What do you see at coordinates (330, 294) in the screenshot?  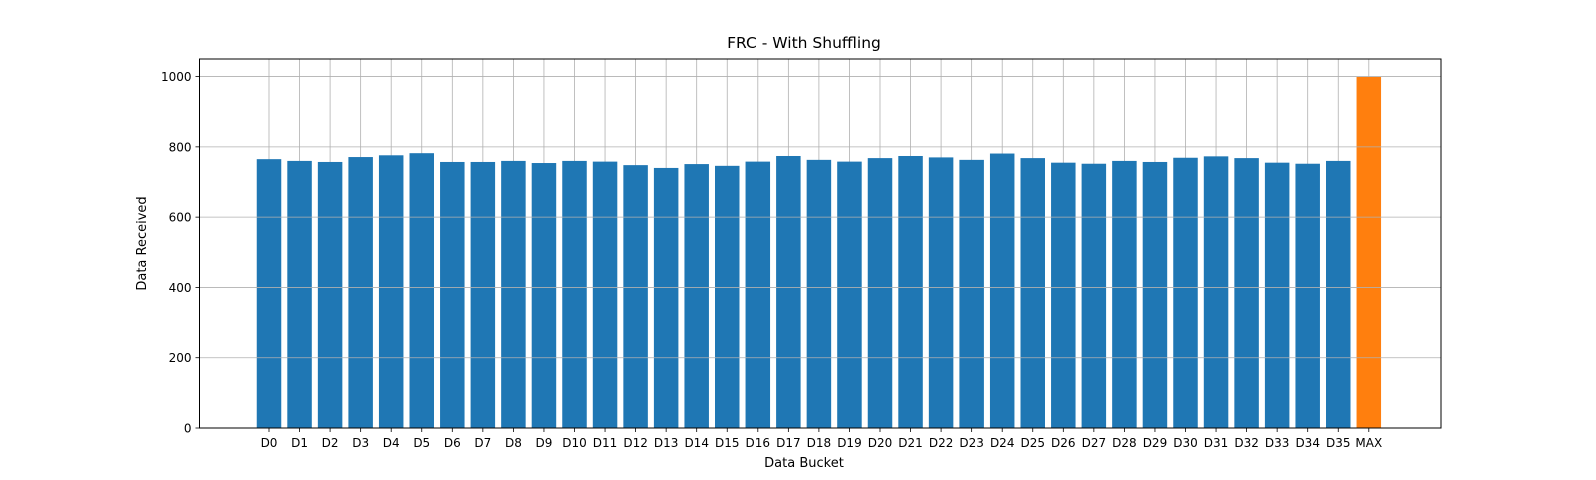 I see `bar-d2` at bounding box center [330, 294].